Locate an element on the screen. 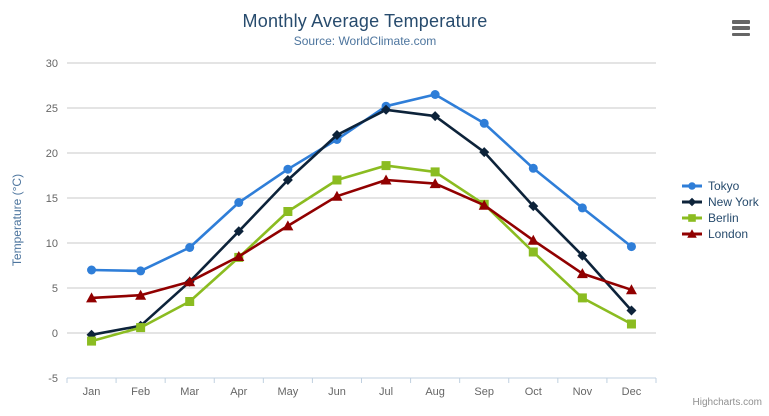  legend-label: New York is located at coordinates (733, 202).